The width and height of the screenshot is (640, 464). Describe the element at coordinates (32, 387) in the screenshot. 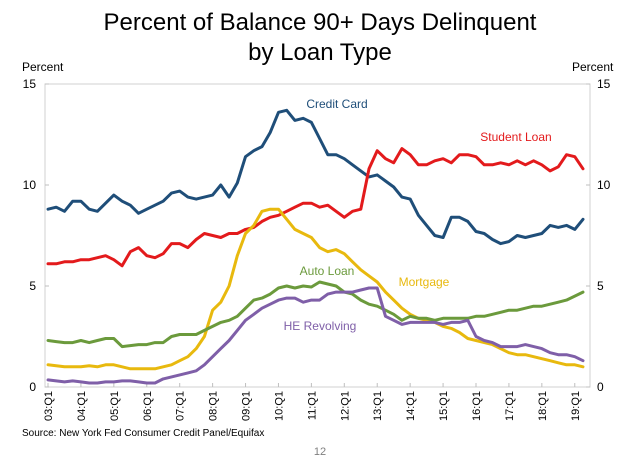

I see `y-tick-label-left: 0` at that location.